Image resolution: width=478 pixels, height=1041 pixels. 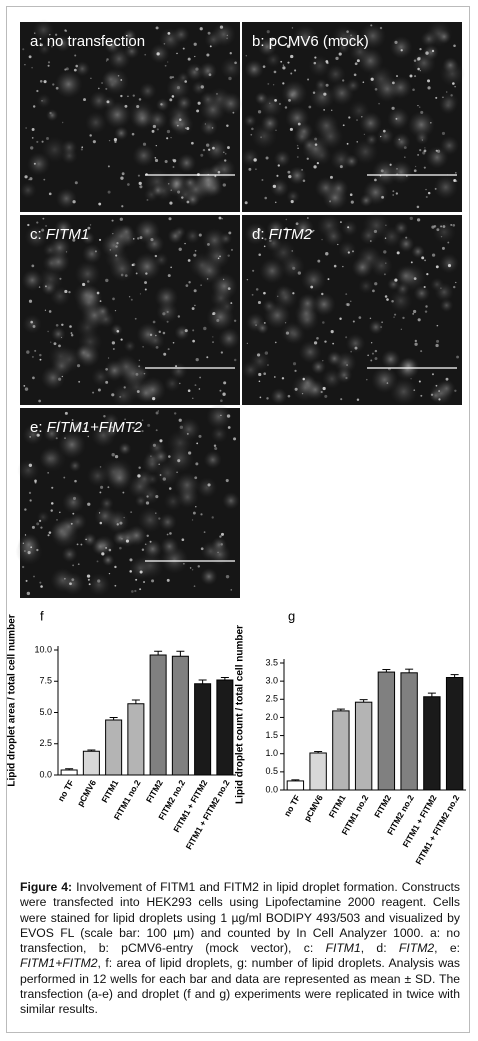 I want to click on y-tick-label: 1.0, so click(x=271, y=753).